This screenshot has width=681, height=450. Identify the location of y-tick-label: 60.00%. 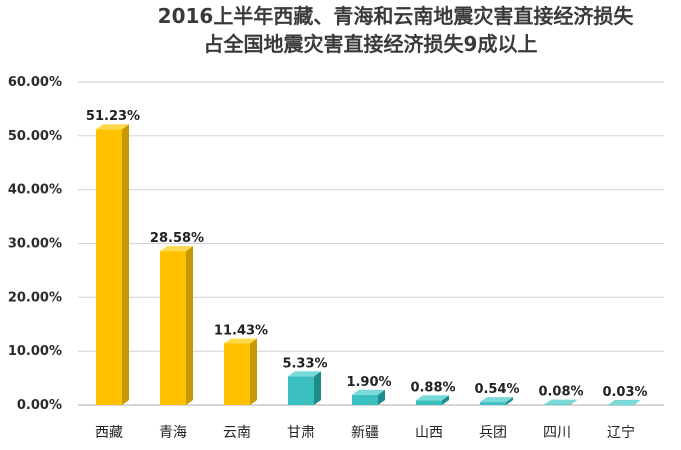
(35, 82).